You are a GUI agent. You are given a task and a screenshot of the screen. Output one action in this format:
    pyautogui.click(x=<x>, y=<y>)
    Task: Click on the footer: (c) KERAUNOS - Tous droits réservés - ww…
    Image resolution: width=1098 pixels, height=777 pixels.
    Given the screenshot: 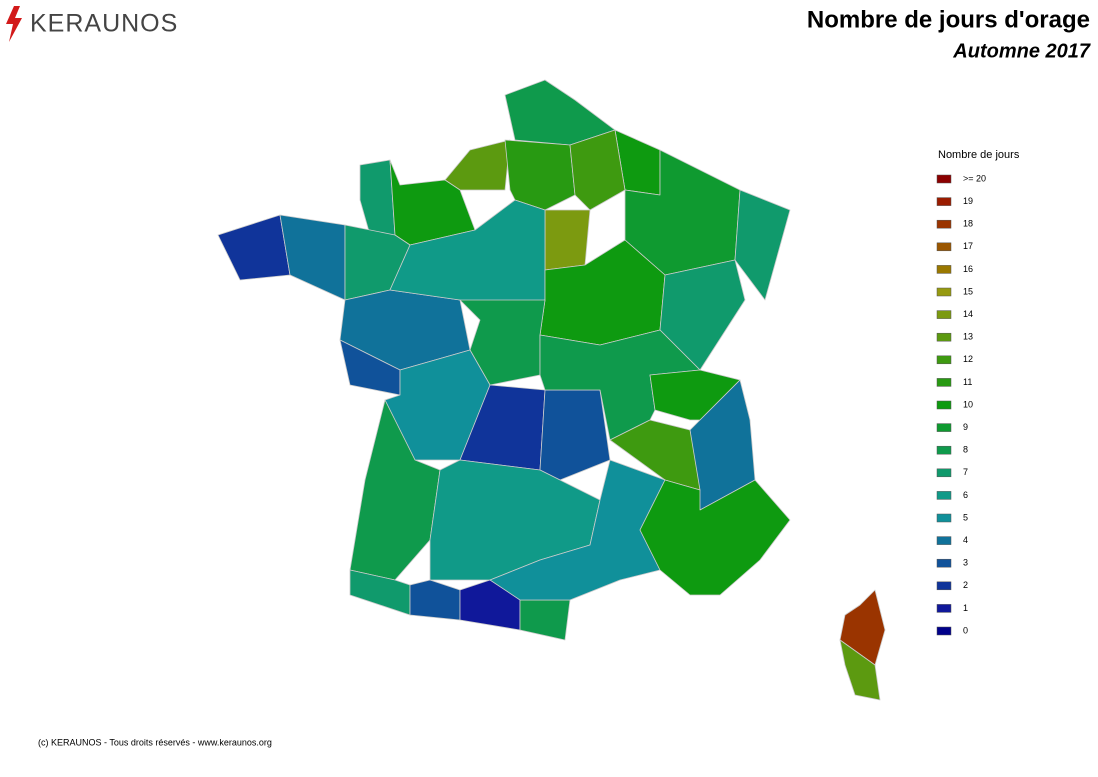 What is the action you would take?
    pyautogui.click(x=155, y=742)
    